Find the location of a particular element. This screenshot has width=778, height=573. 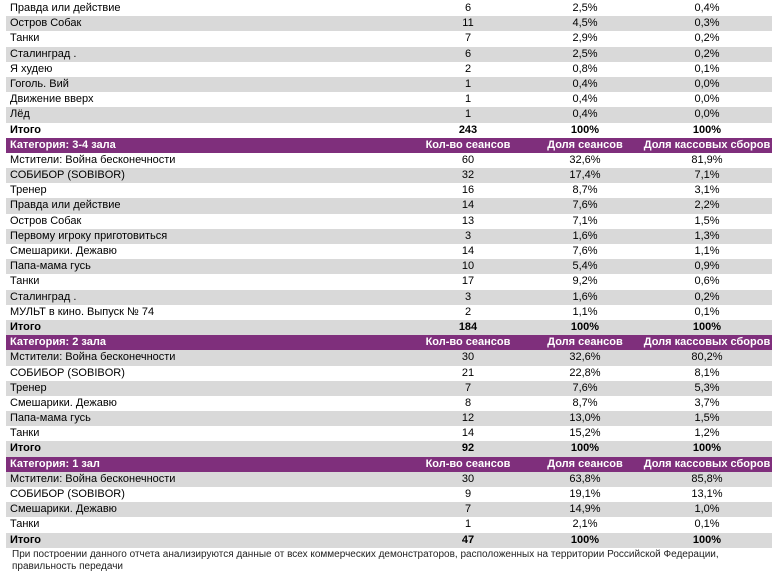

cell-session-share: 9,2% is located at coordinates (585, 281).